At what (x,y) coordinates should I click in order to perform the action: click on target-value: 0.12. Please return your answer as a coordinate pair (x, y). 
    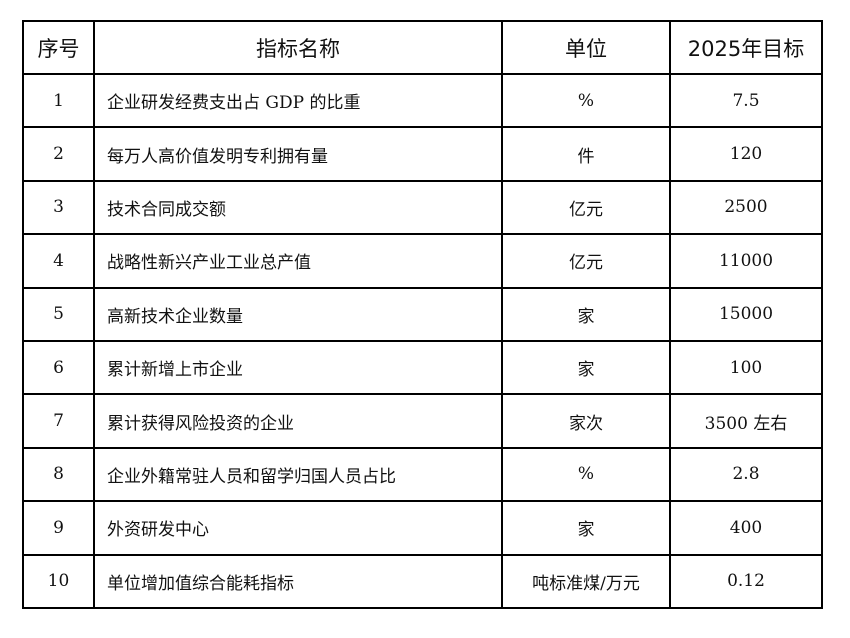
    Looking at the image, I should click on (746, 581).